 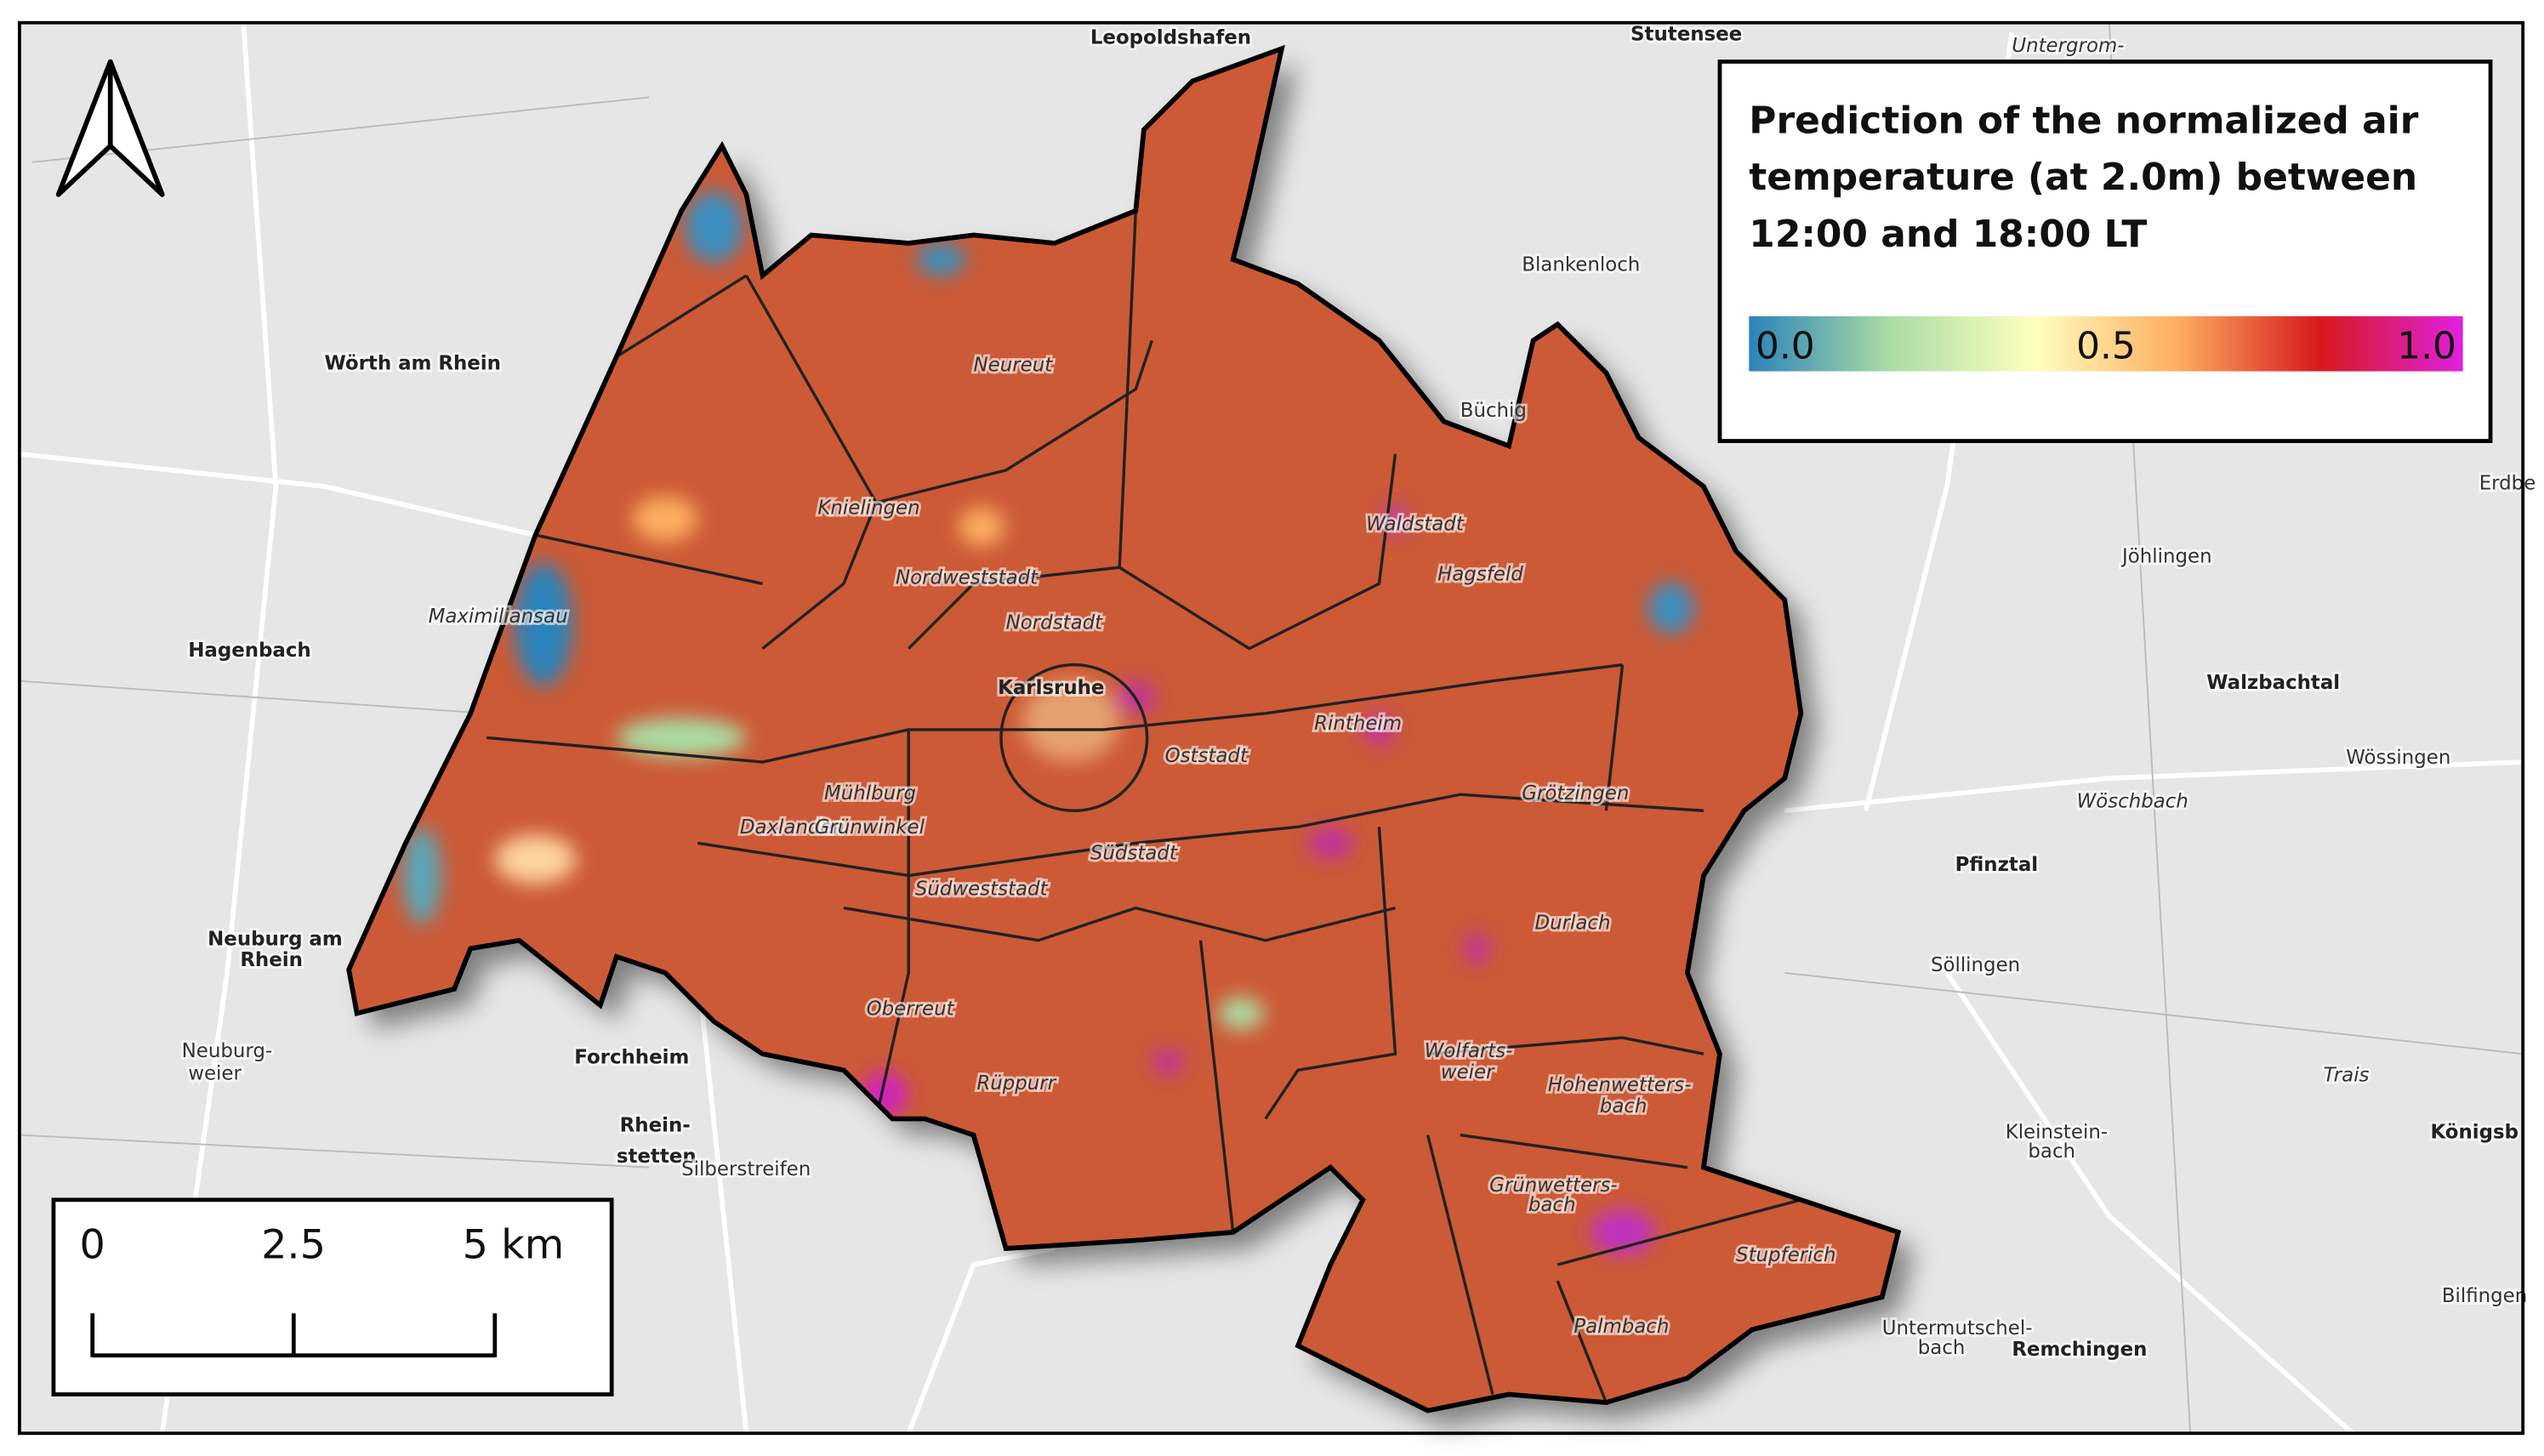 I want to click on scale-bar: 0 2.5 5 km, so click(x=332, y=1296).